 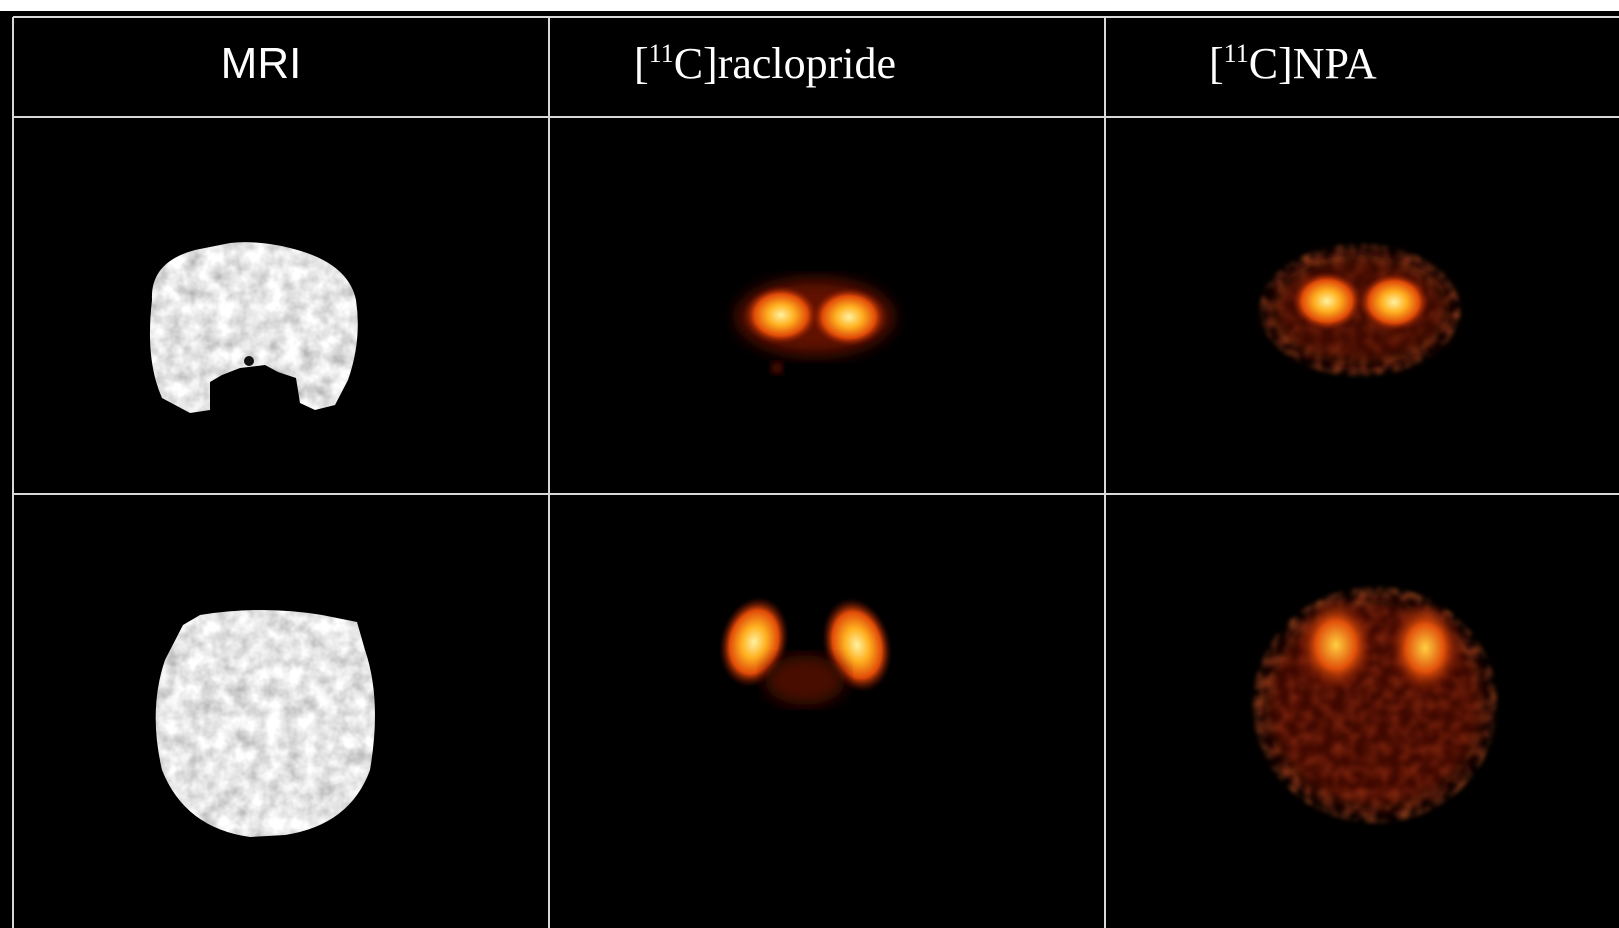 What do you see at coordinates (815, 326) in the screenshot?
I see `pet-raclopride-coronal` at bounding box center [815, 326].